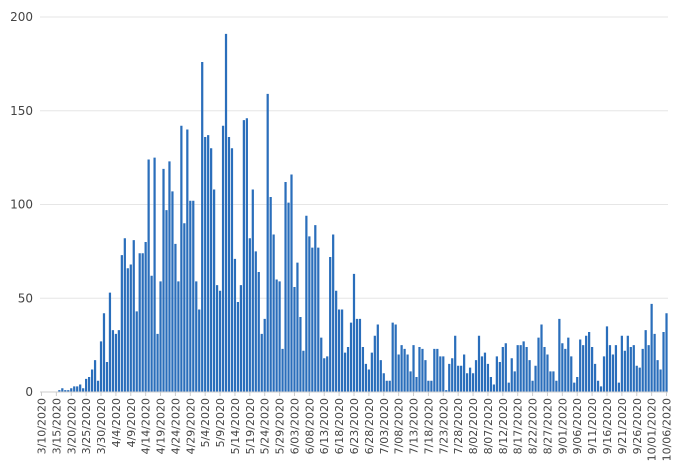 The image size is (680, 476). I want to click on x-tick-label: 5/19/2020, so click(250, 426).